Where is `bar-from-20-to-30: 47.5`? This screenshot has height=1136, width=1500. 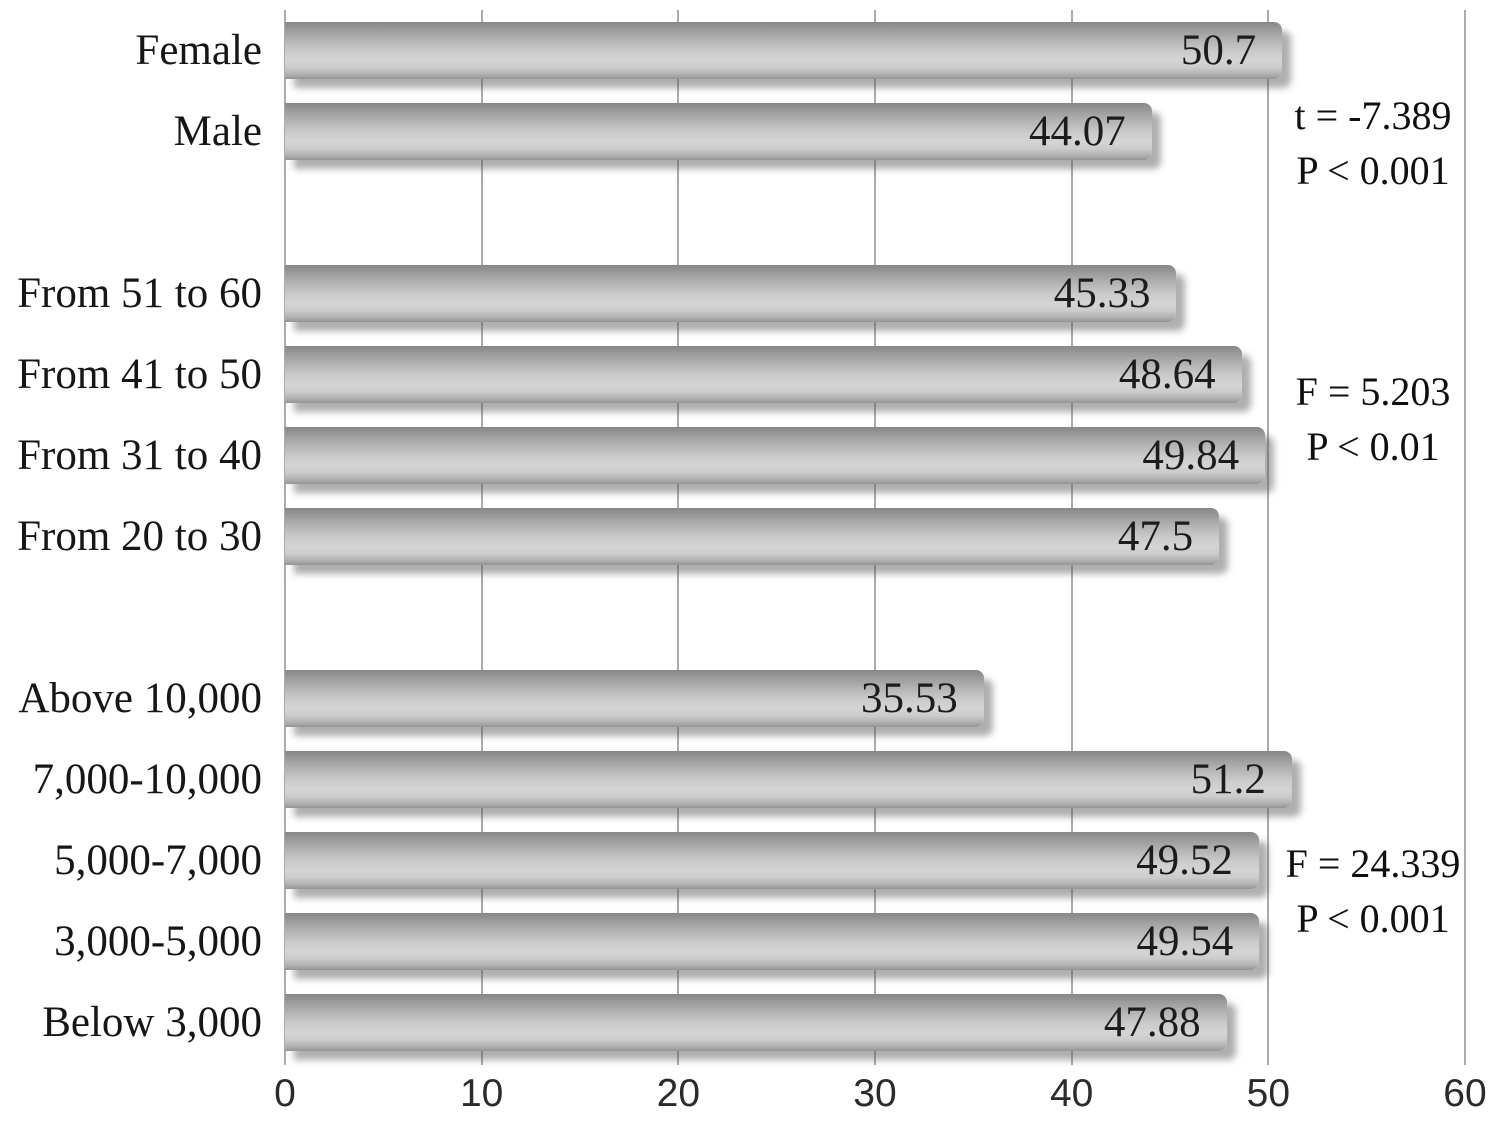 bar-from-20-to-30: 47.5 is located at coordinates (752, 536).